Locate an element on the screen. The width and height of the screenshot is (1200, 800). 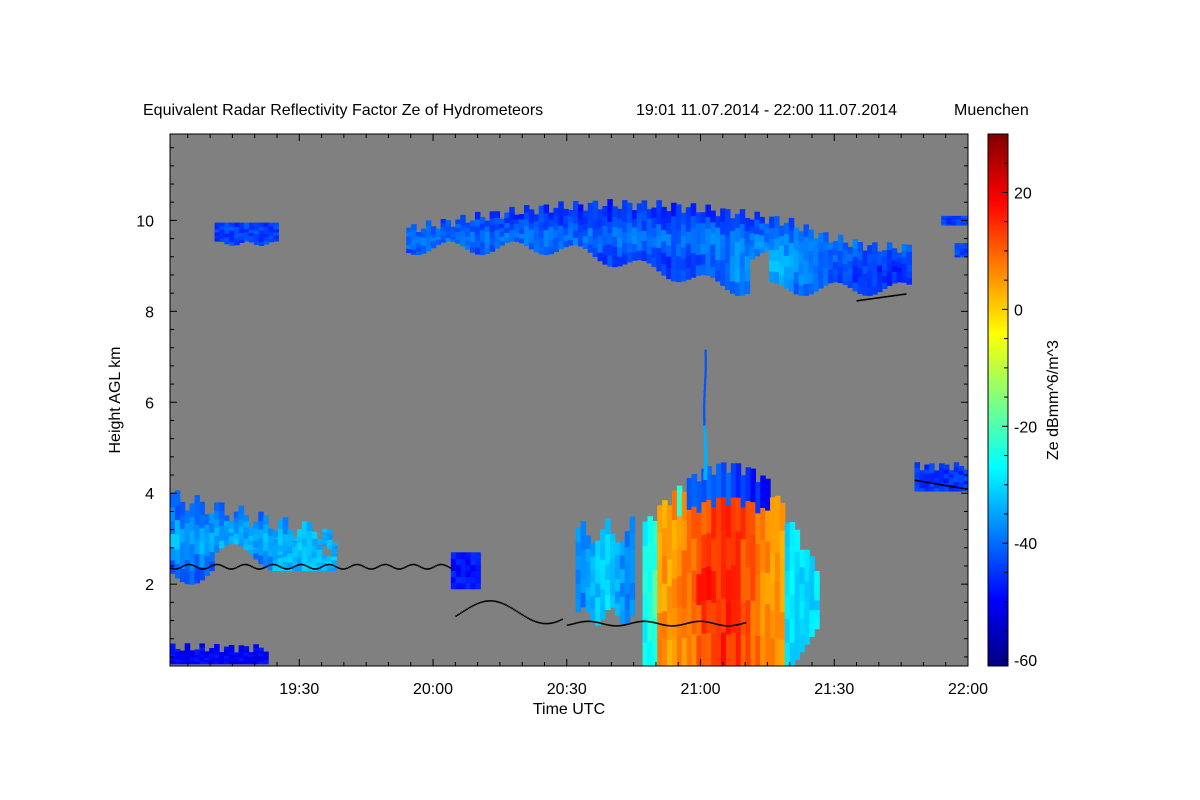
upper-fragment is located at coordinates (961, 250).